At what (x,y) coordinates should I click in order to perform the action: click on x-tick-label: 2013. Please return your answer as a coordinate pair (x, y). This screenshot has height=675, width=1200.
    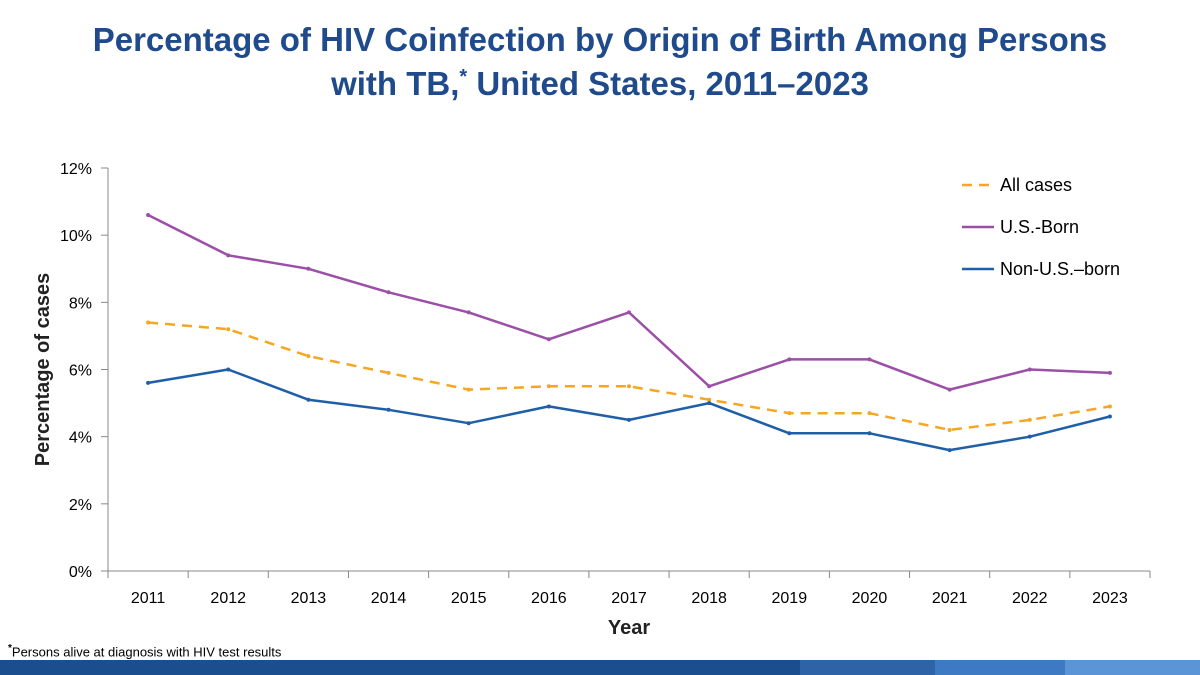
    Looking at the image, I should click on (309, 598).